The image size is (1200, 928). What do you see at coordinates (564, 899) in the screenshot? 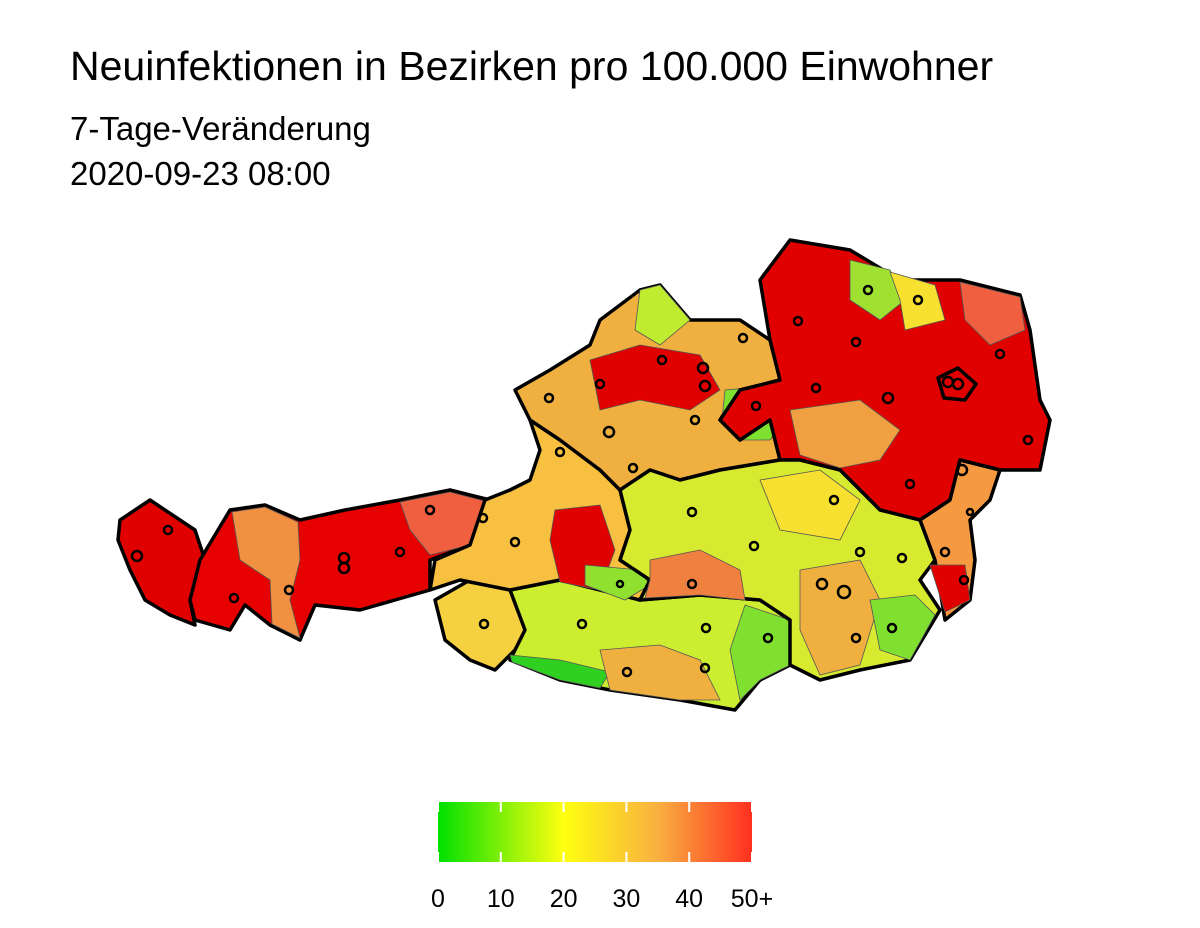
I see `tick-label: 20` at bounding box center [564, 899].